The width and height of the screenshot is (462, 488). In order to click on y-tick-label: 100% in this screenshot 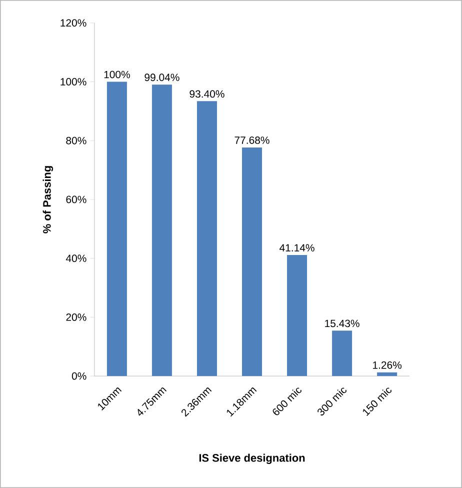, I will do `click(73, 82)`.